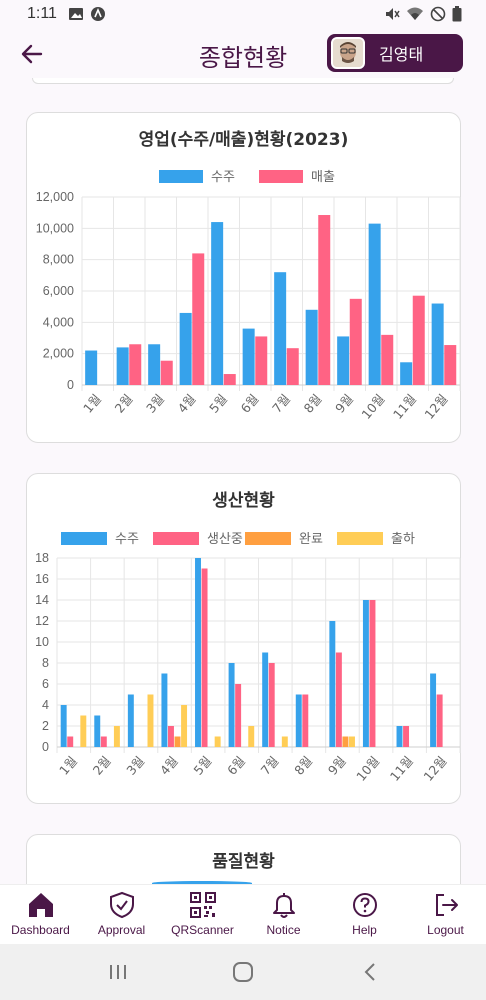 This screenshot has height=1000, width=486. Describe the element at coordinates (45, 663) in the screenshot. I see `y-tick-label: 8` at that location.